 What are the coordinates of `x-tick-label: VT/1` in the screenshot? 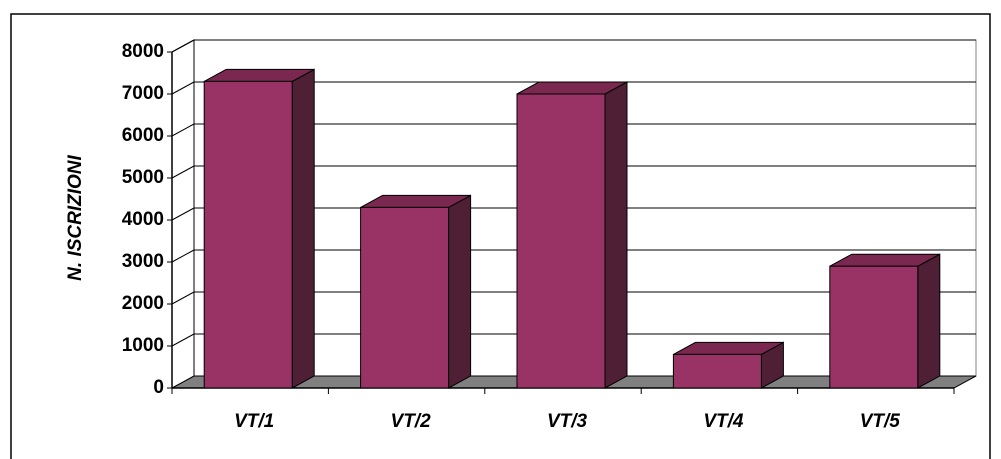 It's located at (254, 421).